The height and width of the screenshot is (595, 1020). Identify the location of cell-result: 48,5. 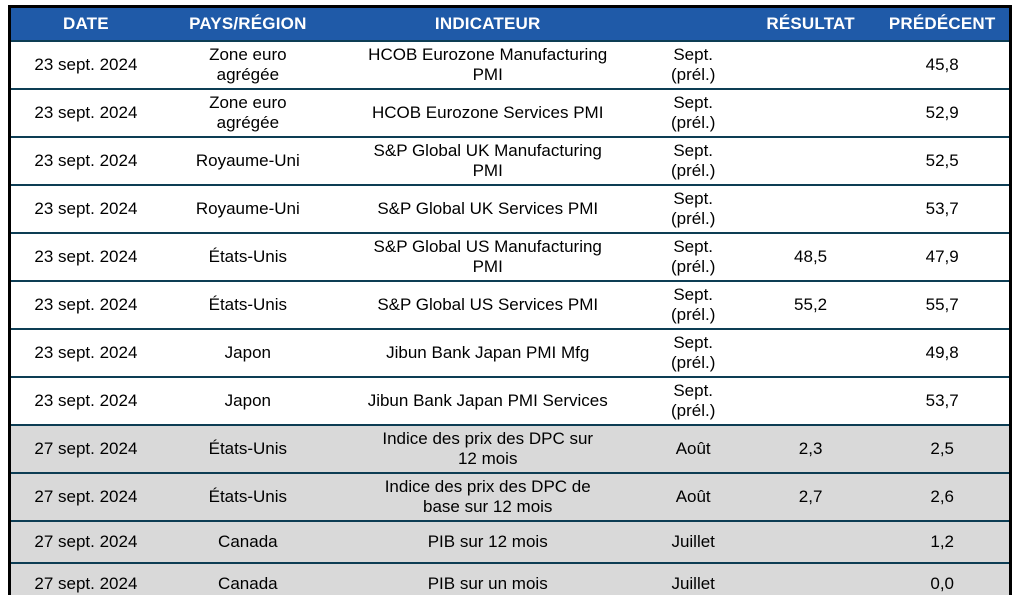
(810, 256).